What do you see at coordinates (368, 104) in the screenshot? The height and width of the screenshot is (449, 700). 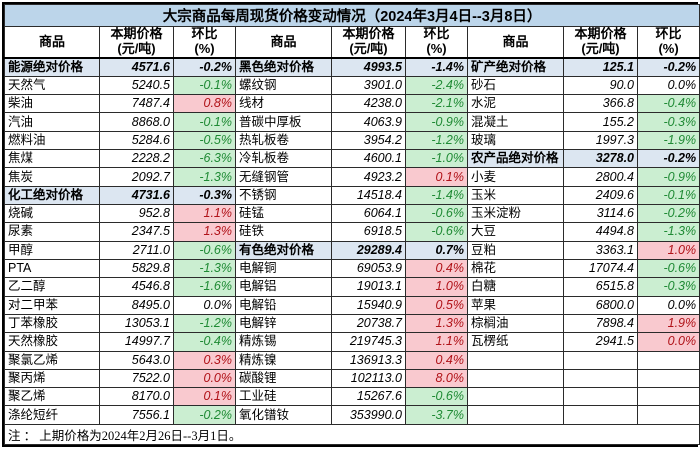 I see `price-cell: 4238.0` at bounding box center [368, 104].